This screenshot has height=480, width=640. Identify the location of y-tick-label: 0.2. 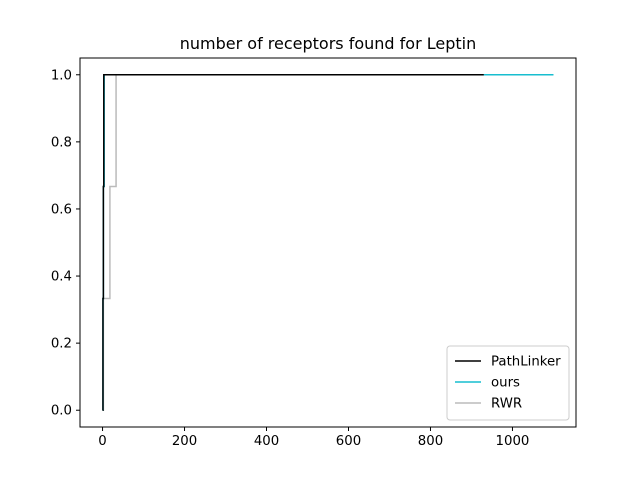
(61, 344).